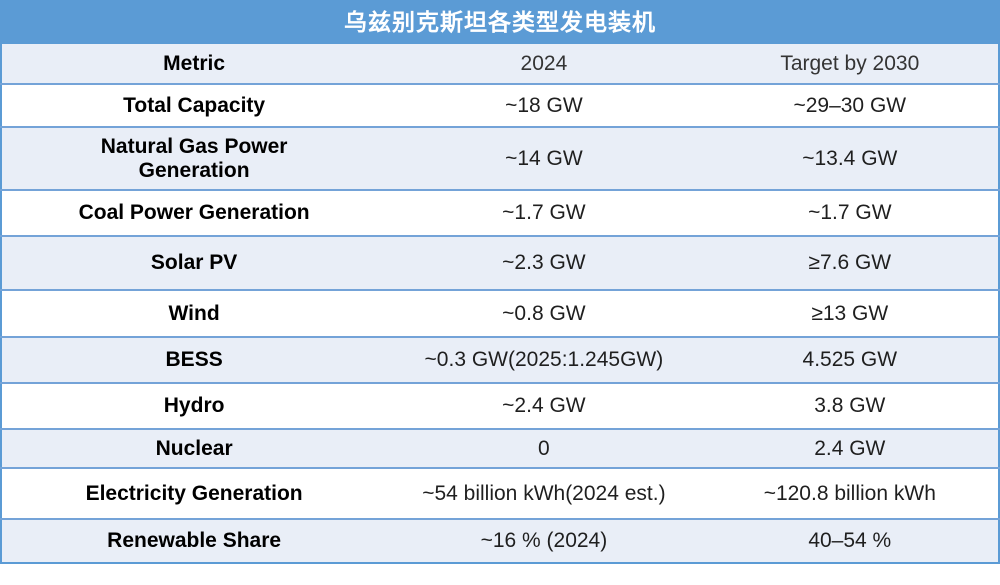 The image size is (1000, 585). Describe the element at coordinates (500, 64) in the screenshot. I see `header-row: Metric 2024 Target by 2030` at that location.